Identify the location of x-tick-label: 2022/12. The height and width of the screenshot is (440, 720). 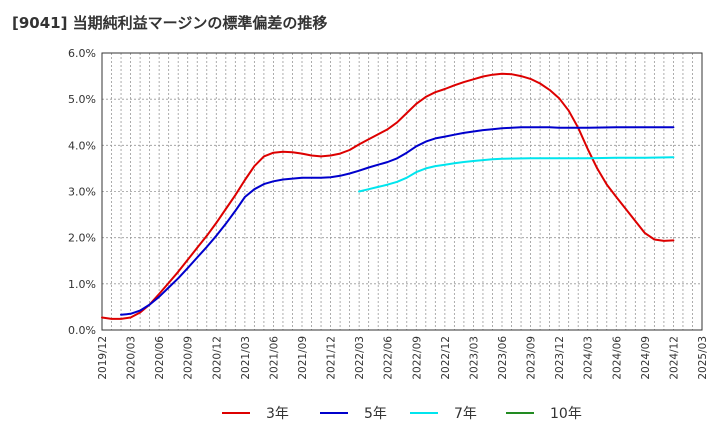
(446, 358).